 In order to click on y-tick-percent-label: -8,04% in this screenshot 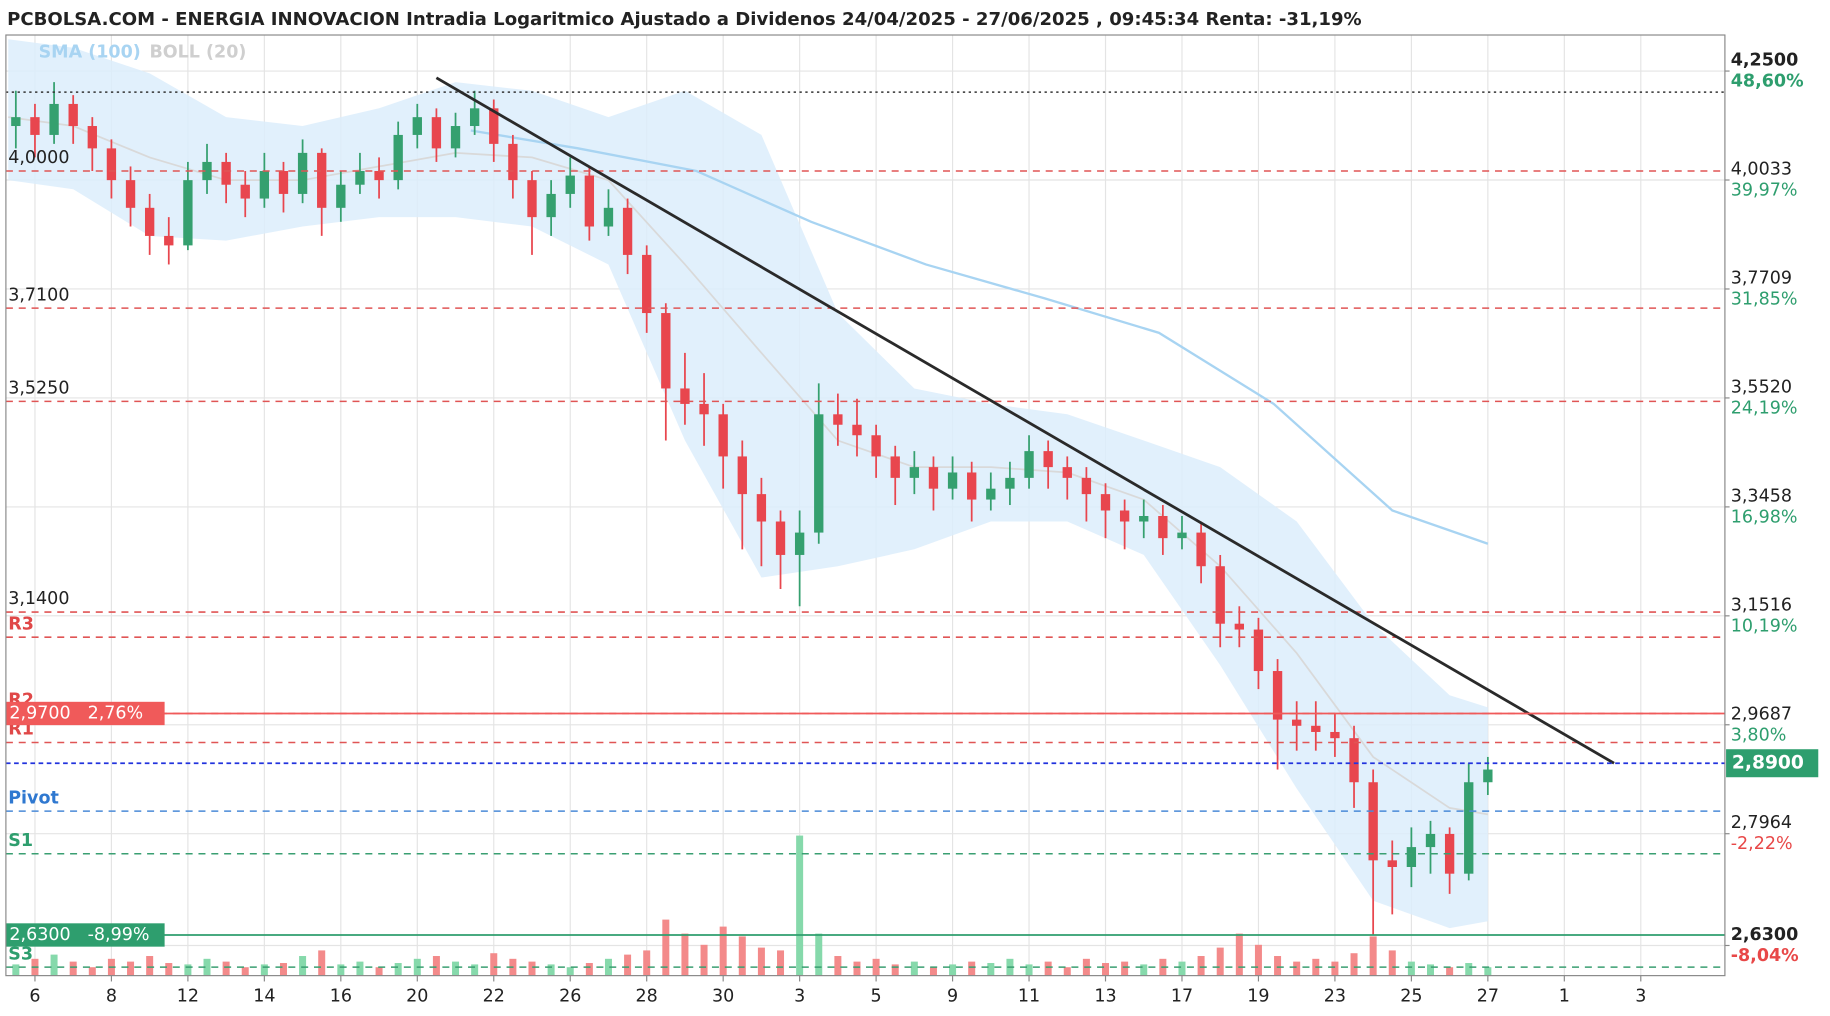, I will do `click(1765, 956)`.